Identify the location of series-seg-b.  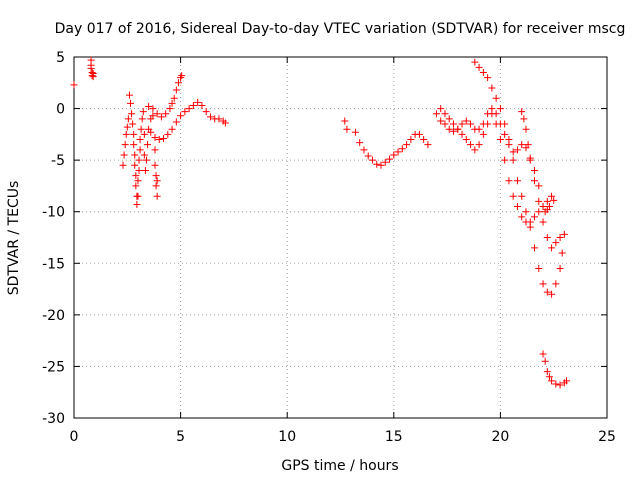
(140, 149).